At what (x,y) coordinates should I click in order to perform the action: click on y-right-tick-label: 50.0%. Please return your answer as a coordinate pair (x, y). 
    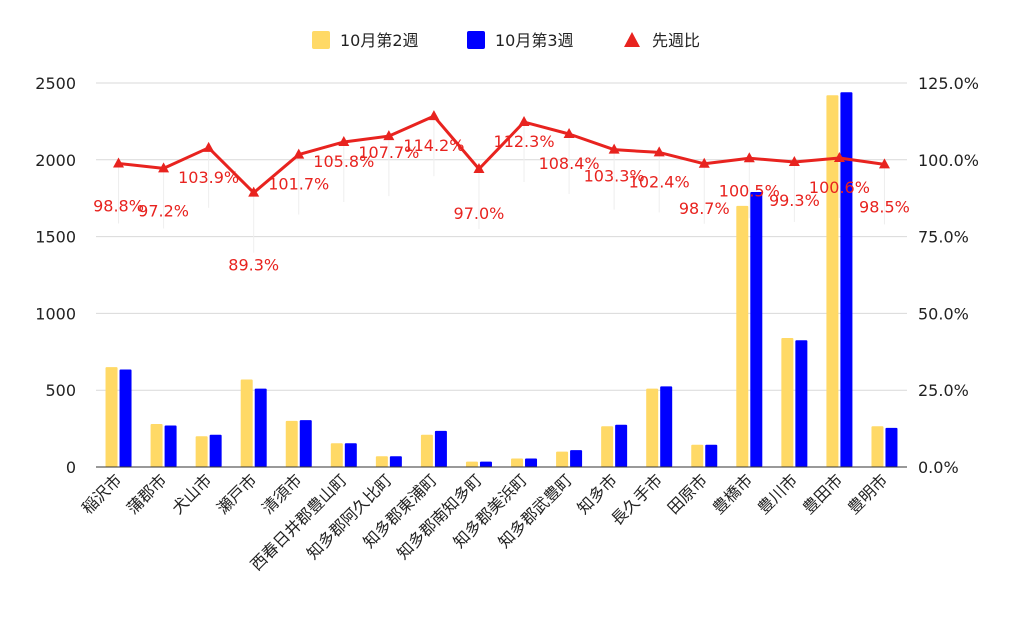
    Looking at the image, I should click on (943, 313).